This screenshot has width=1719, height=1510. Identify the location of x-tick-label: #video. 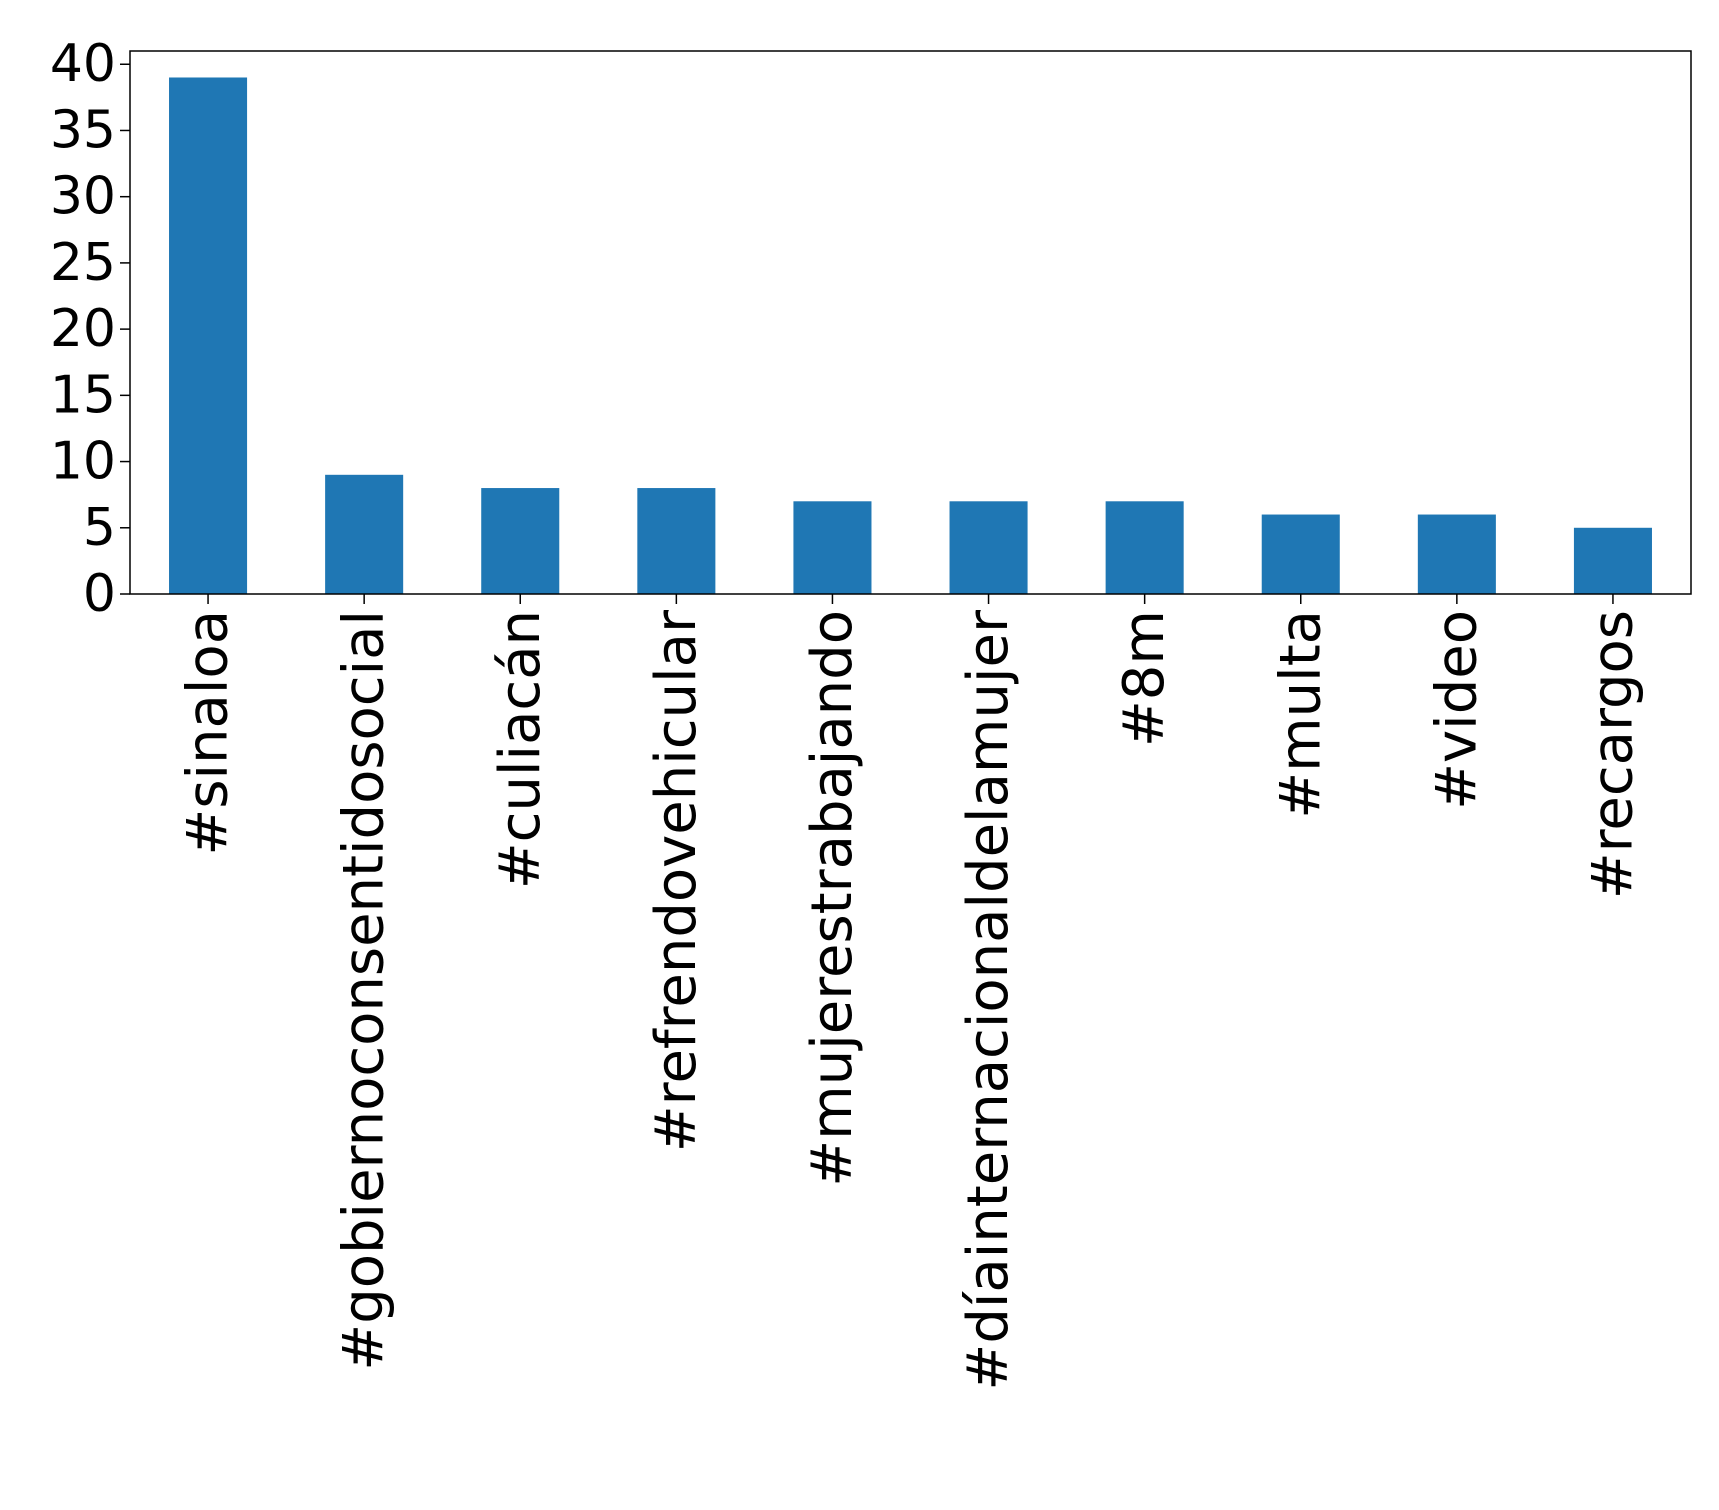
(1456, 710).